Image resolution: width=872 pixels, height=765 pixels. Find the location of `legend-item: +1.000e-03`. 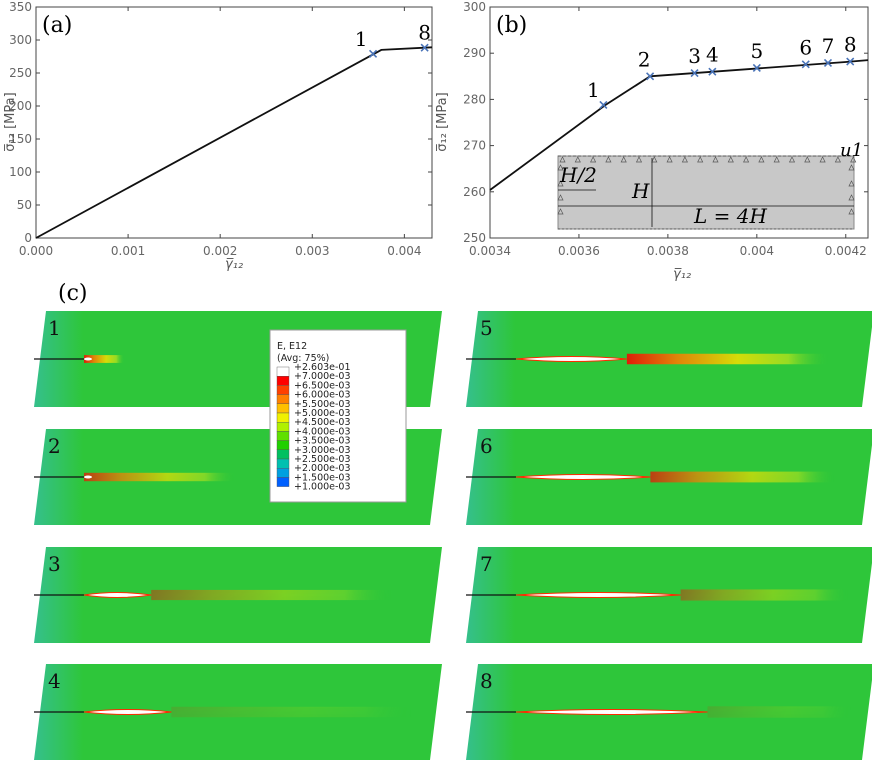

legend-item: +1.000e-03 is located at coordinates (322, 487).